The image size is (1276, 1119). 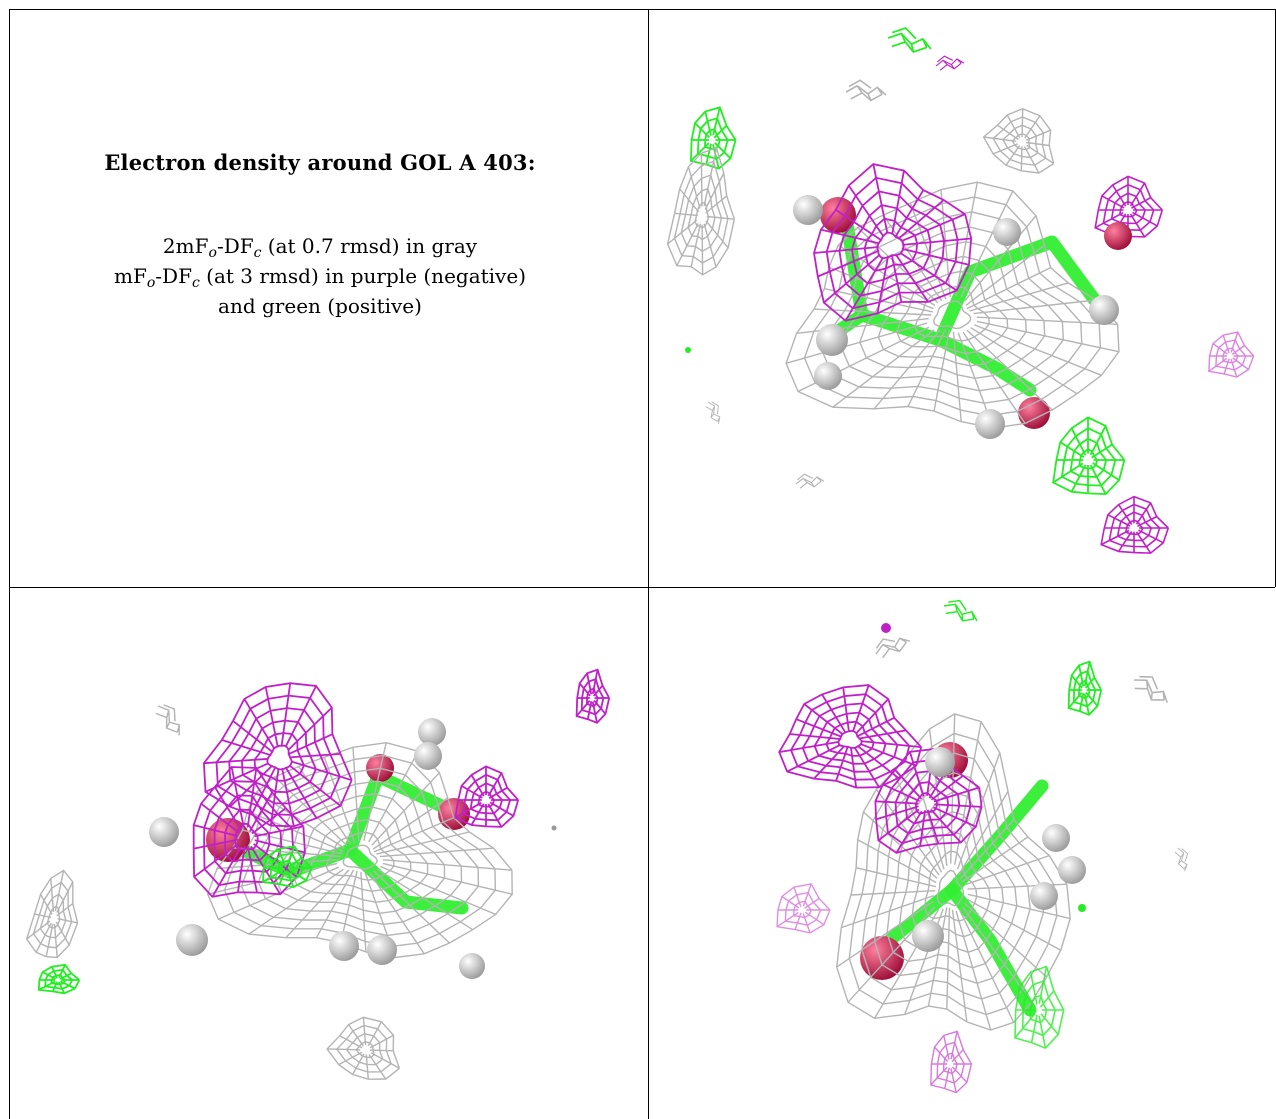 What do you see at coordinates (363, 1048) in the screenshot?
I see `2fofc-bottom-mesh` at bounding box center [363, 1048].